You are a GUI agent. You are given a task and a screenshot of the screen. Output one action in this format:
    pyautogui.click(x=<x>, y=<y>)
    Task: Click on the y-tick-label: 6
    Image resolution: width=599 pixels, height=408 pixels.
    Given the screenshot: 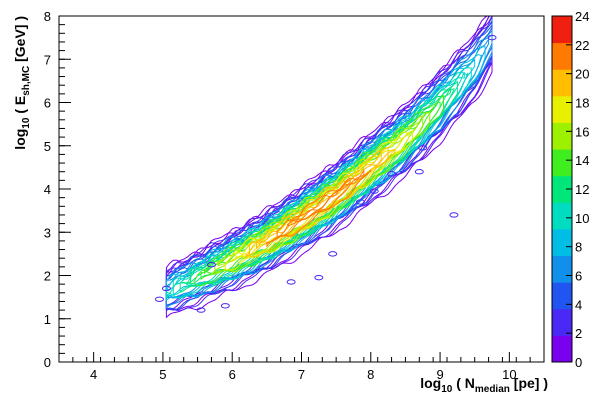 What is the action you would take?
    pyautogui.click(x=47, y=103)
    